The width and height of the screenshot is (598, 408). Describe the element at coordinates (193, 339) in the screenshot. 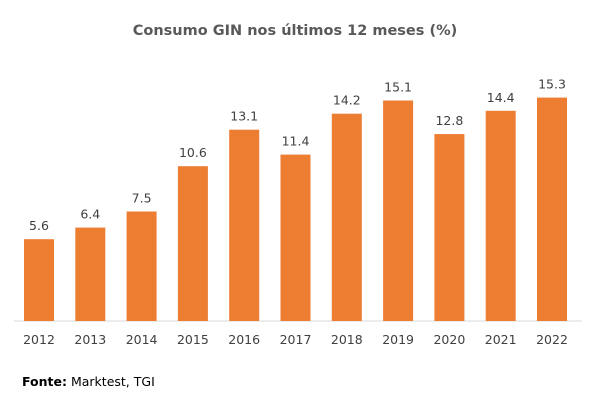

I see `x-tick-label-2015: 2015` at that location.